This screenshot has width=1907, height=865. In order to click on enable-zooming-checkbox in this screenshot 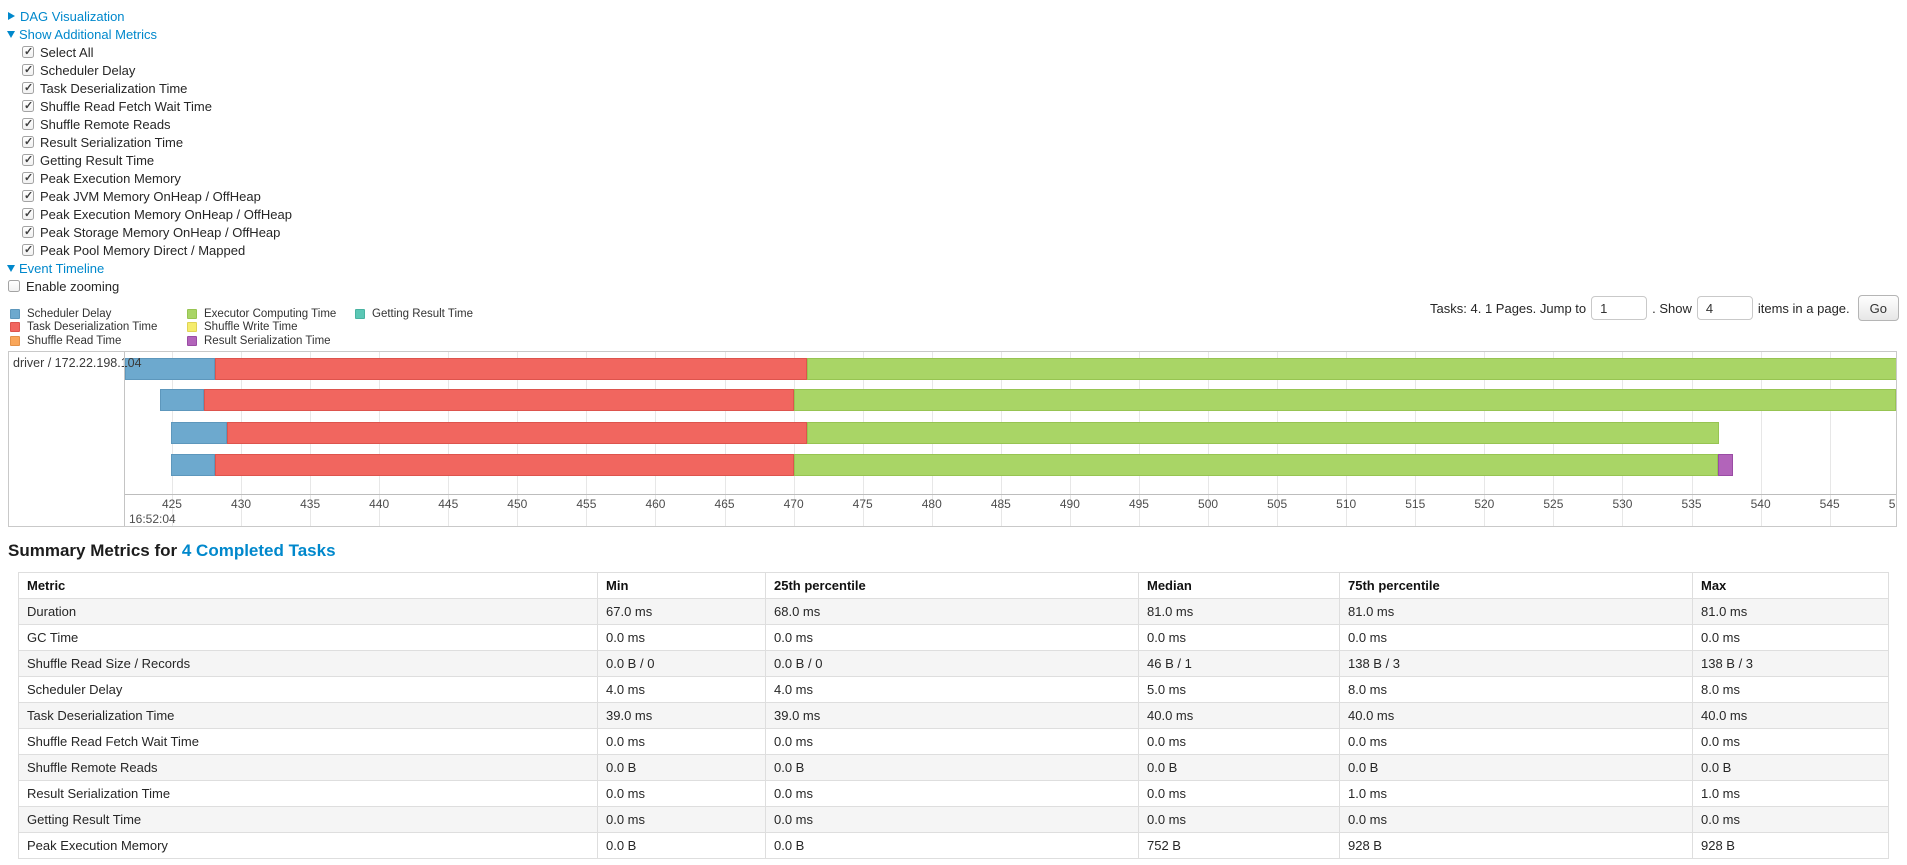, I will do `click(14, 286)`.